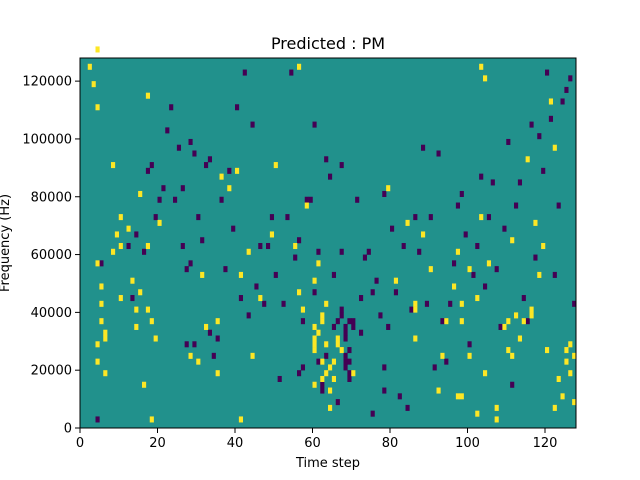 This screenshot has height=480, width=640. Describe the element at coordinates (80, 443) in the screenshot. I see `x-tick-label: 0` at that location.